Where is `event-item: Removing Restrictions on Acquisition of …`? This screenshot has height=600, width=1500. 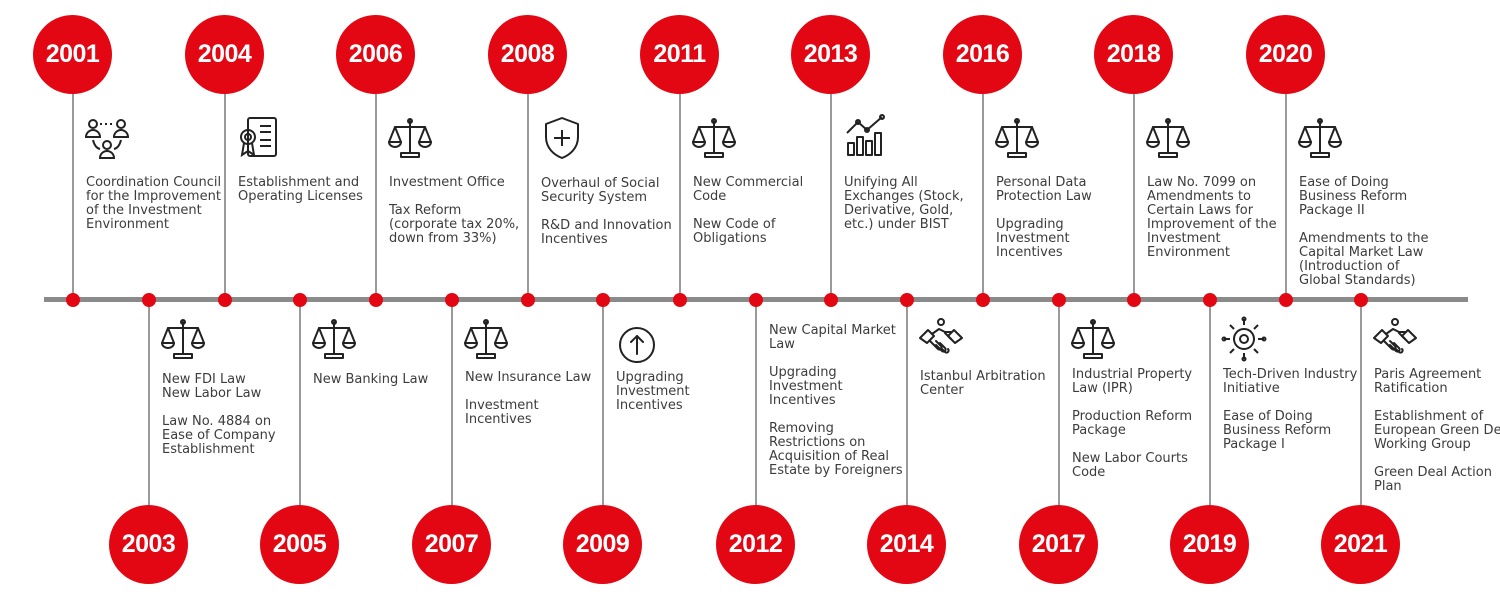 event-item: Removing Restrictions on Acquisition of … is located at coordinates (836, 449).